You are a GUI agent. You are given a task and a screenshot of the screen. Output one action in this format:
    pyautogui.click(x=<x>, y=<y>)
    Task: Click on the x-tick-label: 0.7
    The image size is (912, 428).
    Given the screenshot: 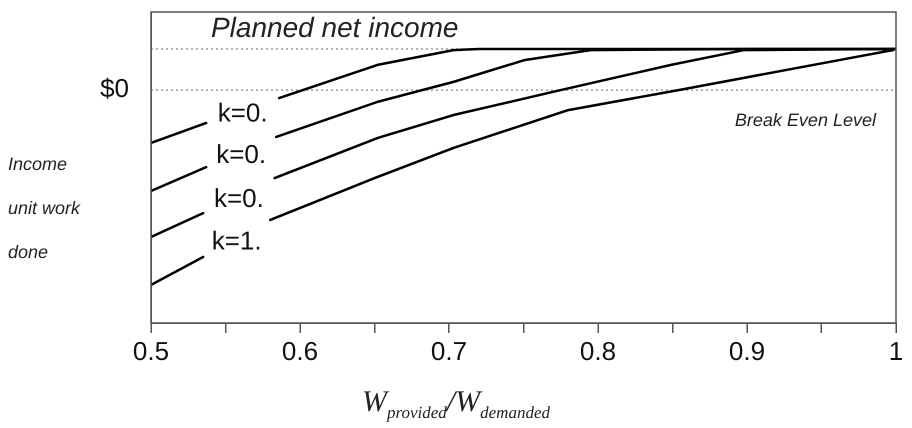 What is the action you would take?
    pyautogui.click(x=449, y=351)
    